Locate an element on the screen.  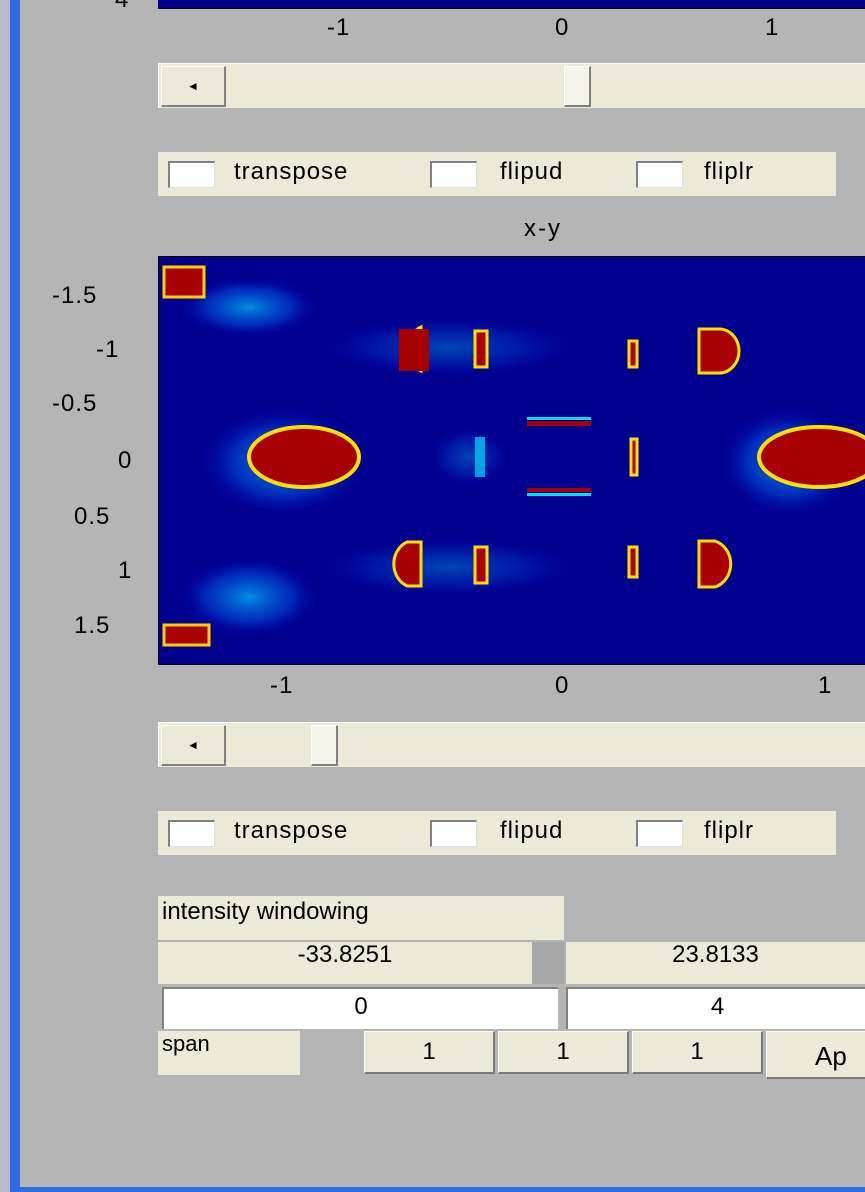
xy-plot-title: x-y is located at coordinates (543, 228).